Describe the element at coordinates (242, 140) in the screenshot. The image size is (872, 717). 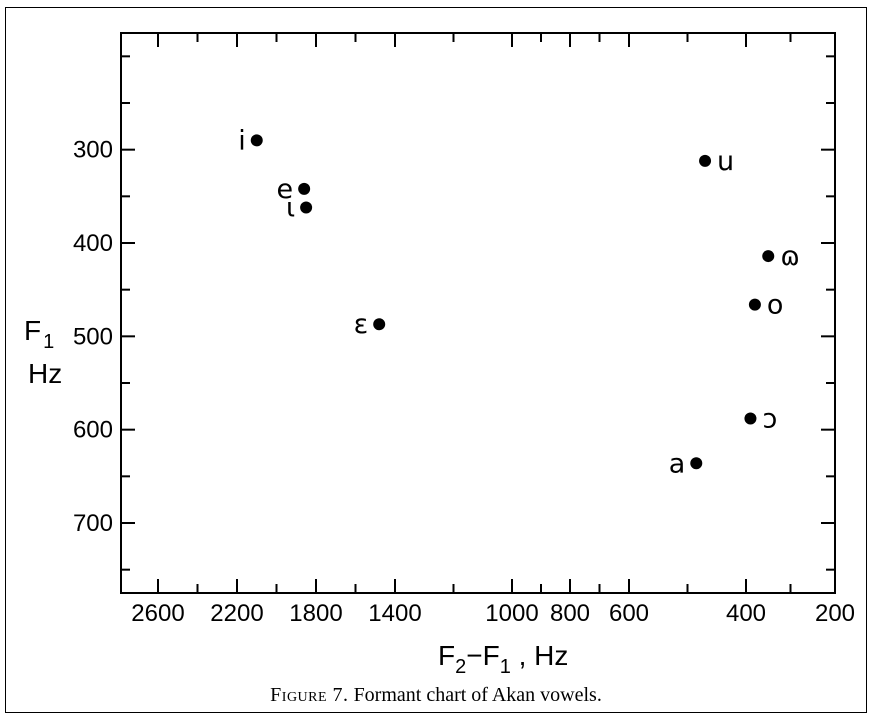
I see `vowel-label: i` at that location.